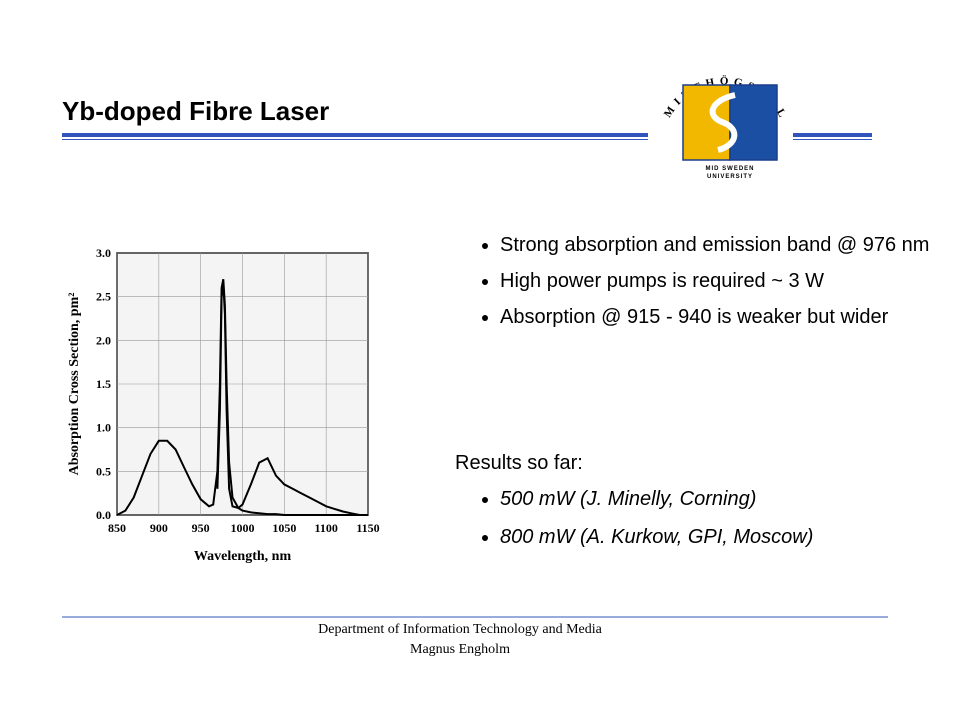  Describe the element at coordinates (103, 428) in the screenshot. I see `y-tick-label: 1.0` at that location.